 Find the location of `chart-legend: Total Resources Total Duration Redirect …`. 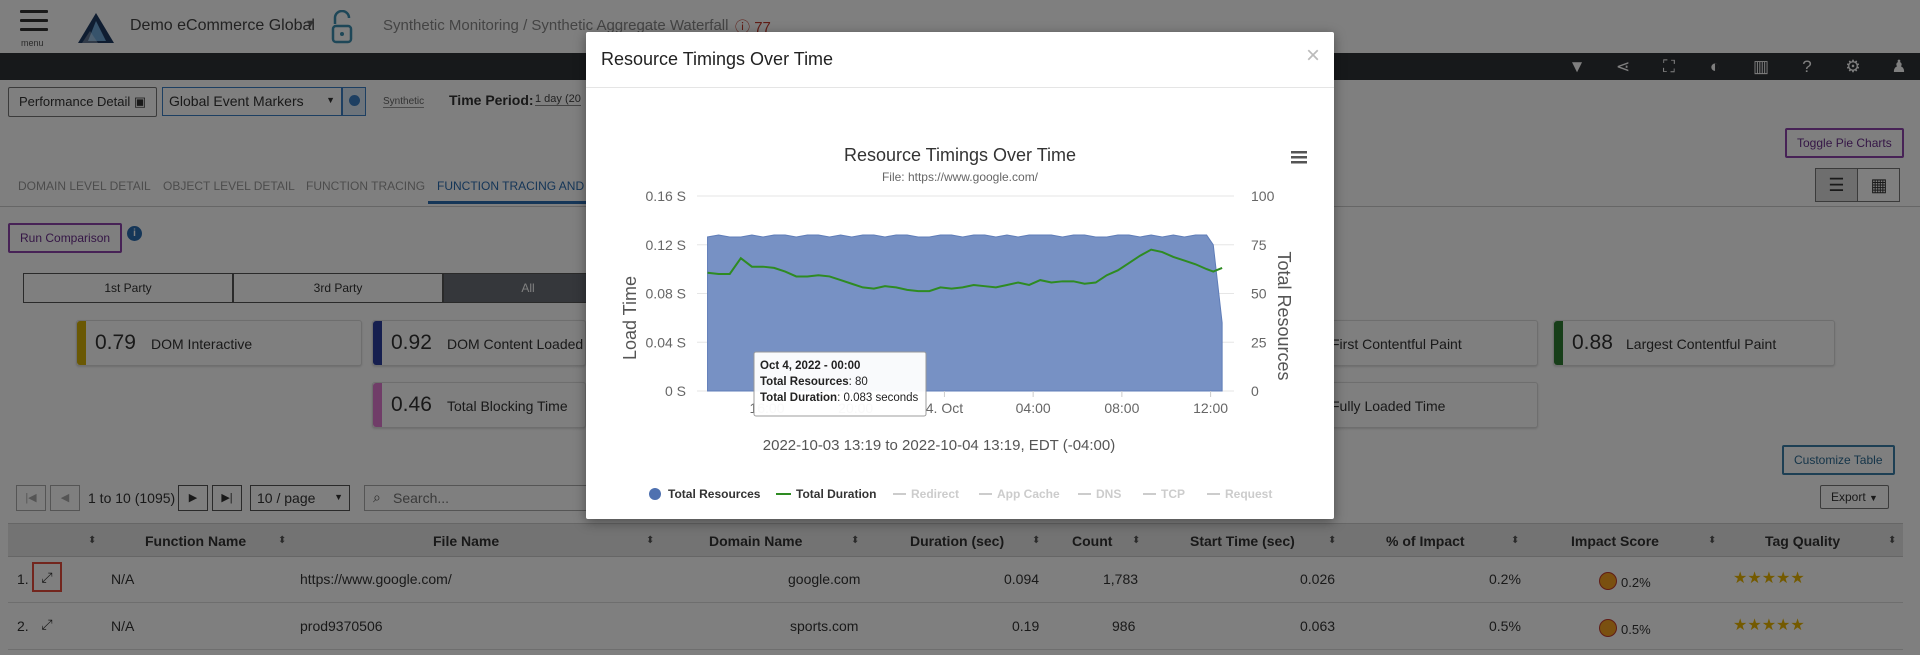

chart-legend: Total Resources Total Duration Redirect … is located at coordinates (960, 494).